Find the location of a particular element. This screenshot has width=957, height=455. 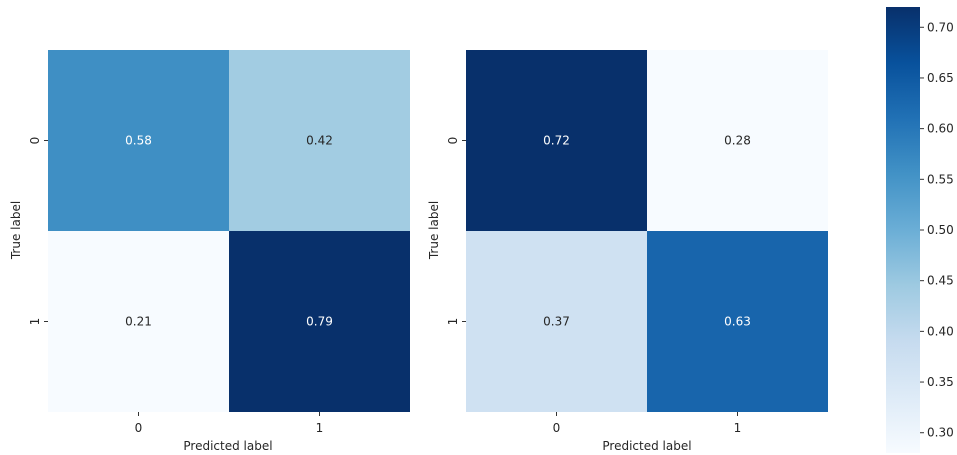

colorbar: 0.30 0.35 0.40 0.45 0.50 0.55 0.60 0.65 0.70 is located at coordinates (920, 230).